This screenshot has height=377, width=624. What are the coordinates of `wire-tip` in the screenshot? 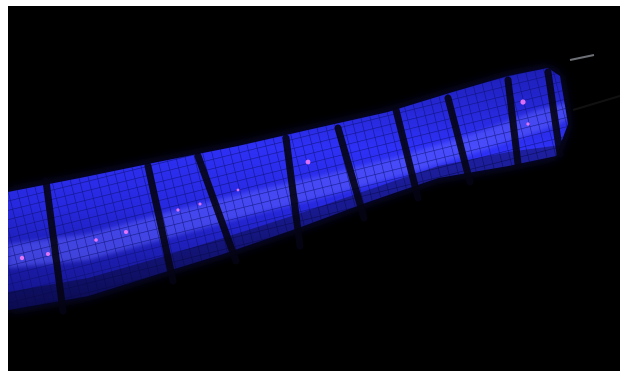 It's located at (582, 57).